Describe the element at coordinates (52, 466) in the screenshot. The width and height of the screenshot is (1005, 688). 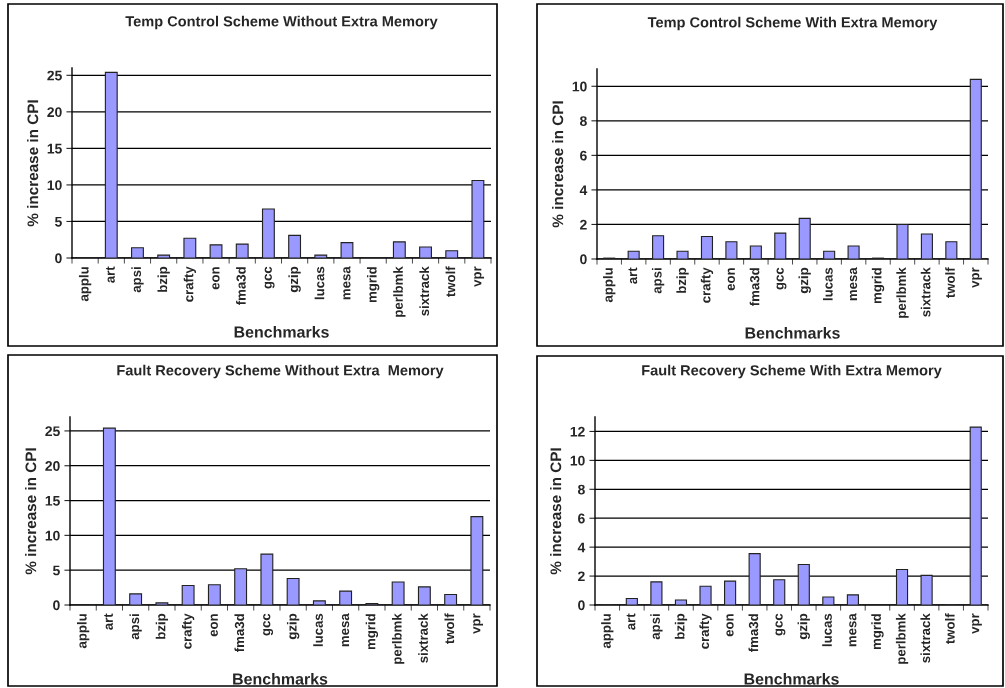
I see `y-tick-label: 20` at that location.